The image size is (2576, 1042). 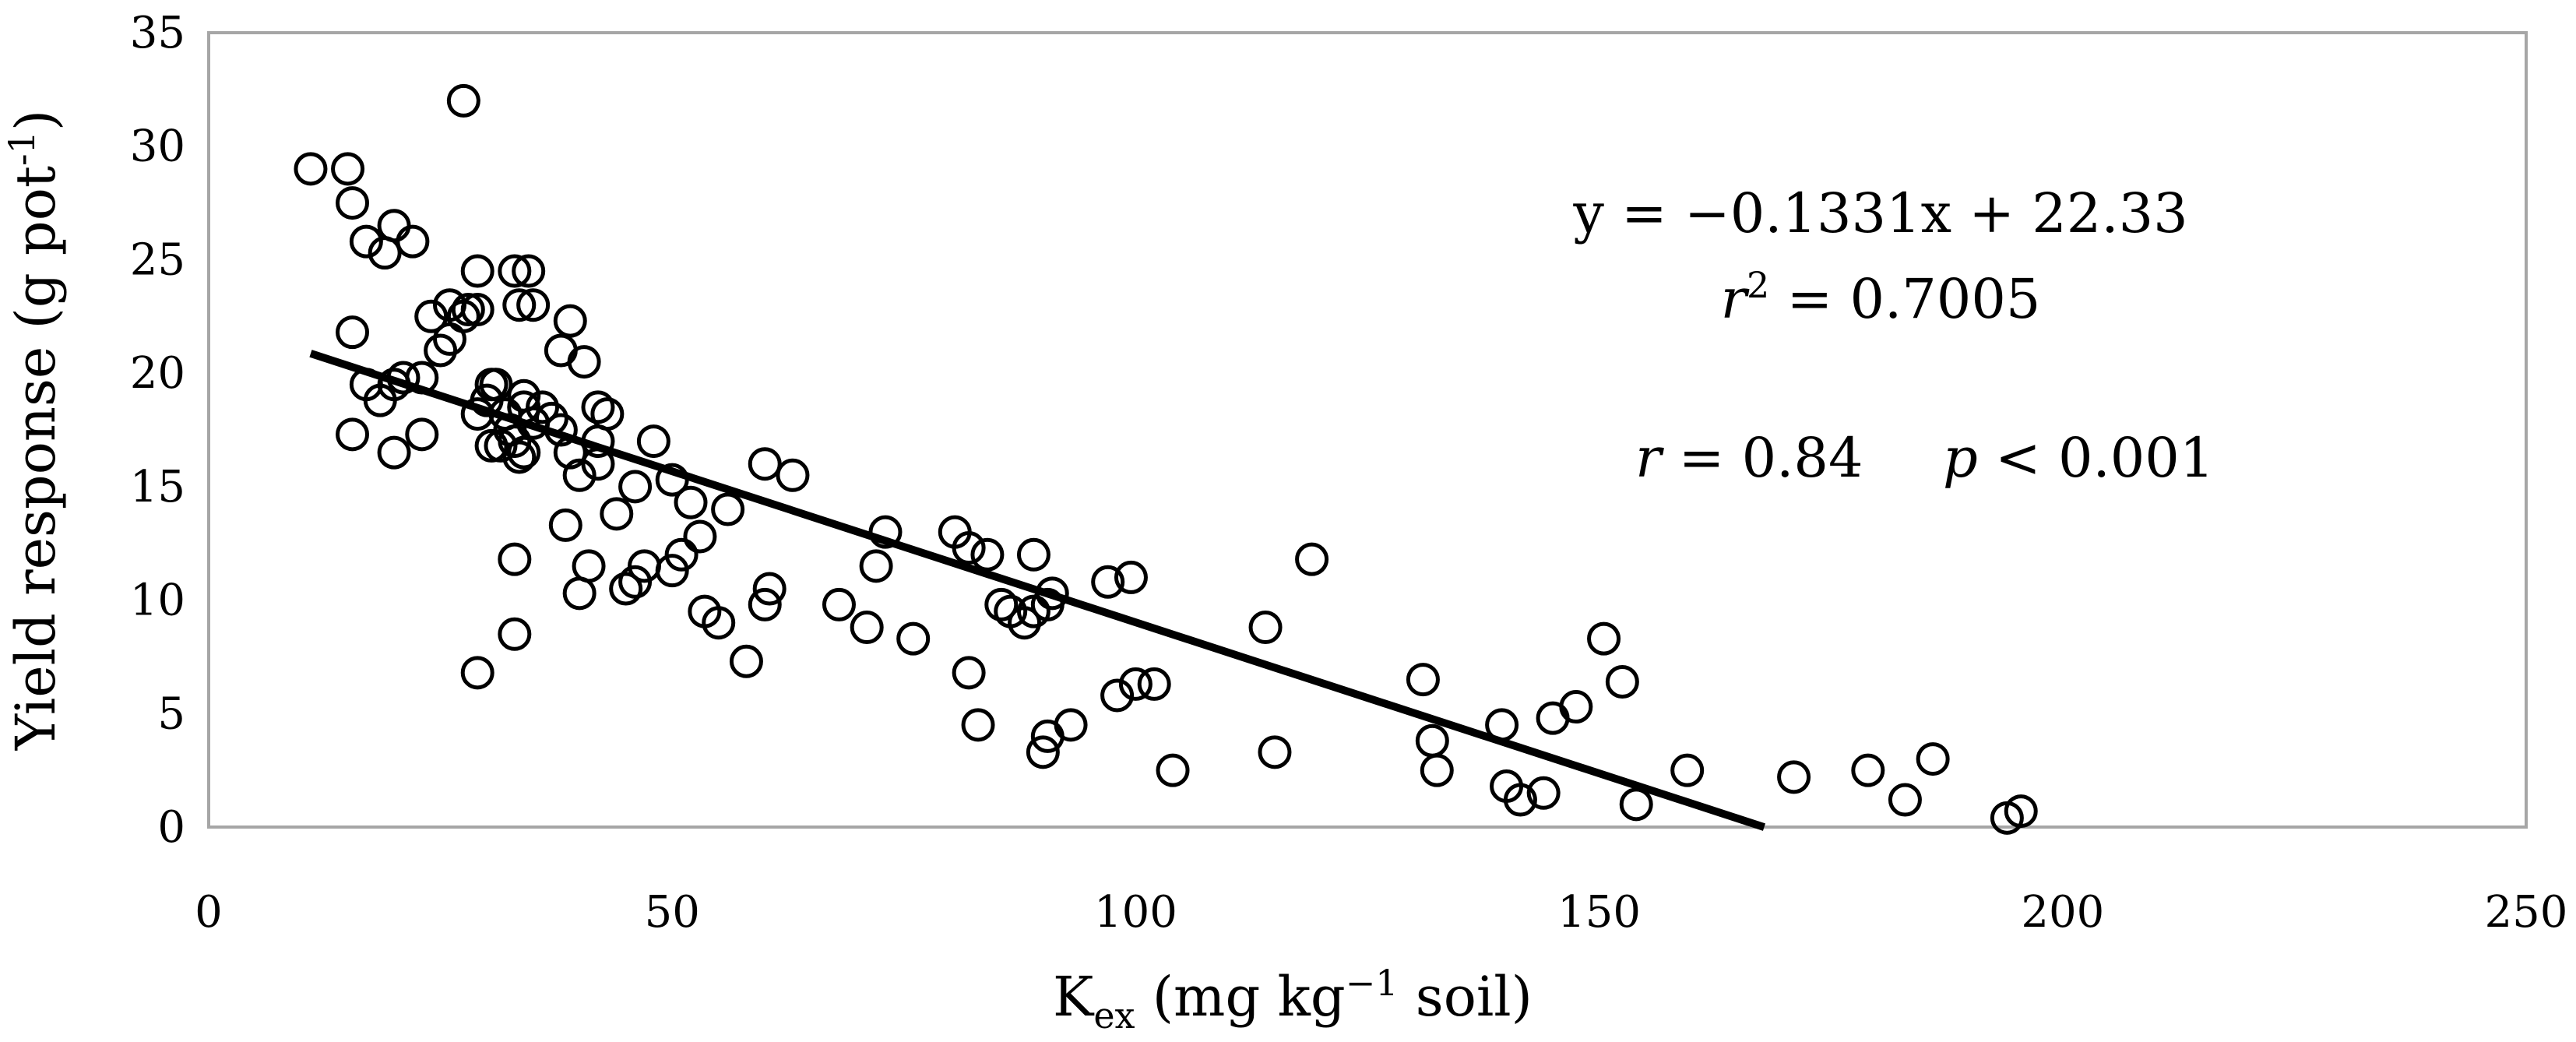 I want to click on y-tick-label: 25, so click(x=157, y=259).